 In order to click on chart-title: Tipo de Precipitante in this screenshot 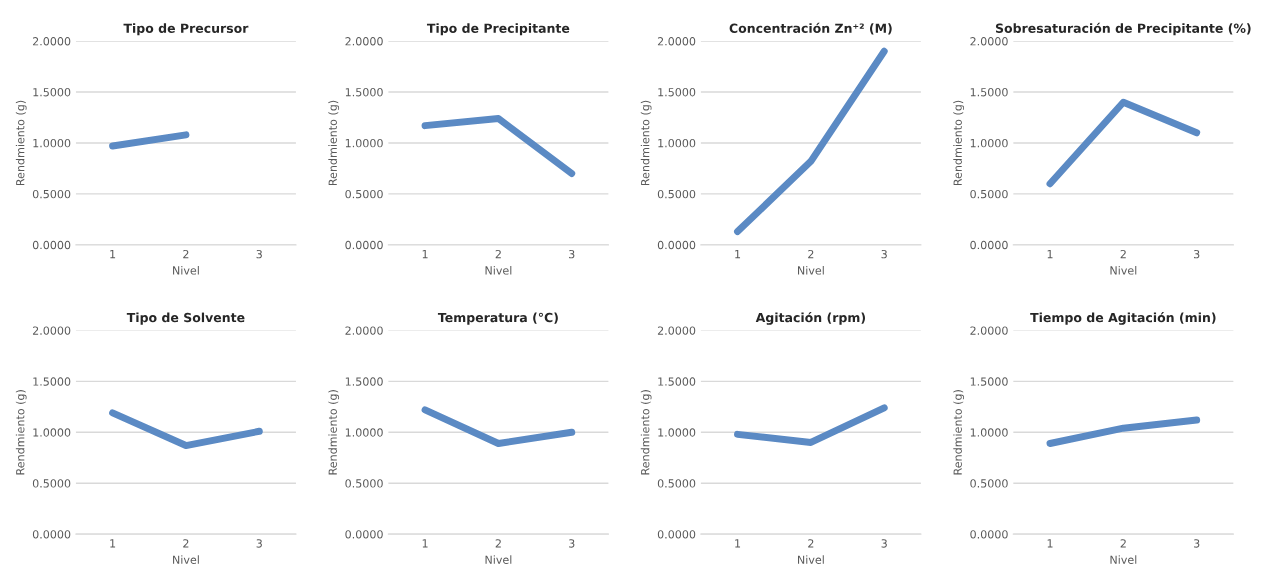, I will do `click(498, 29)`.